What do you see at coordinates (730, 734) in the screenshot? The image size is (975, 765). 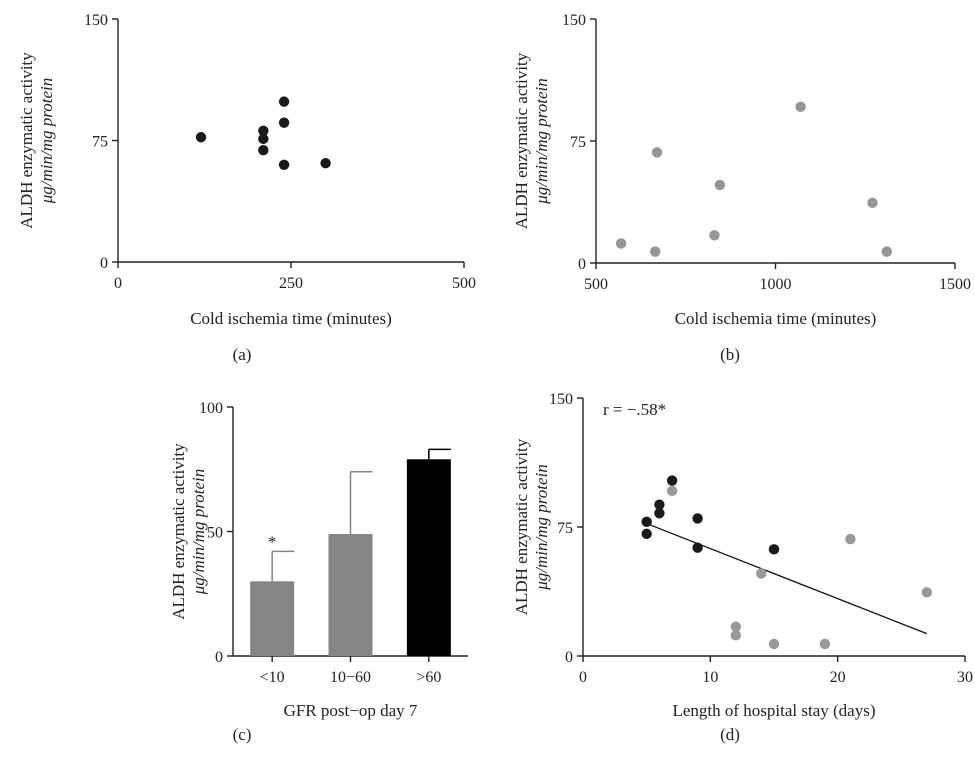 I see `panel-label-d: (d)` at bounding box center [730, 734].